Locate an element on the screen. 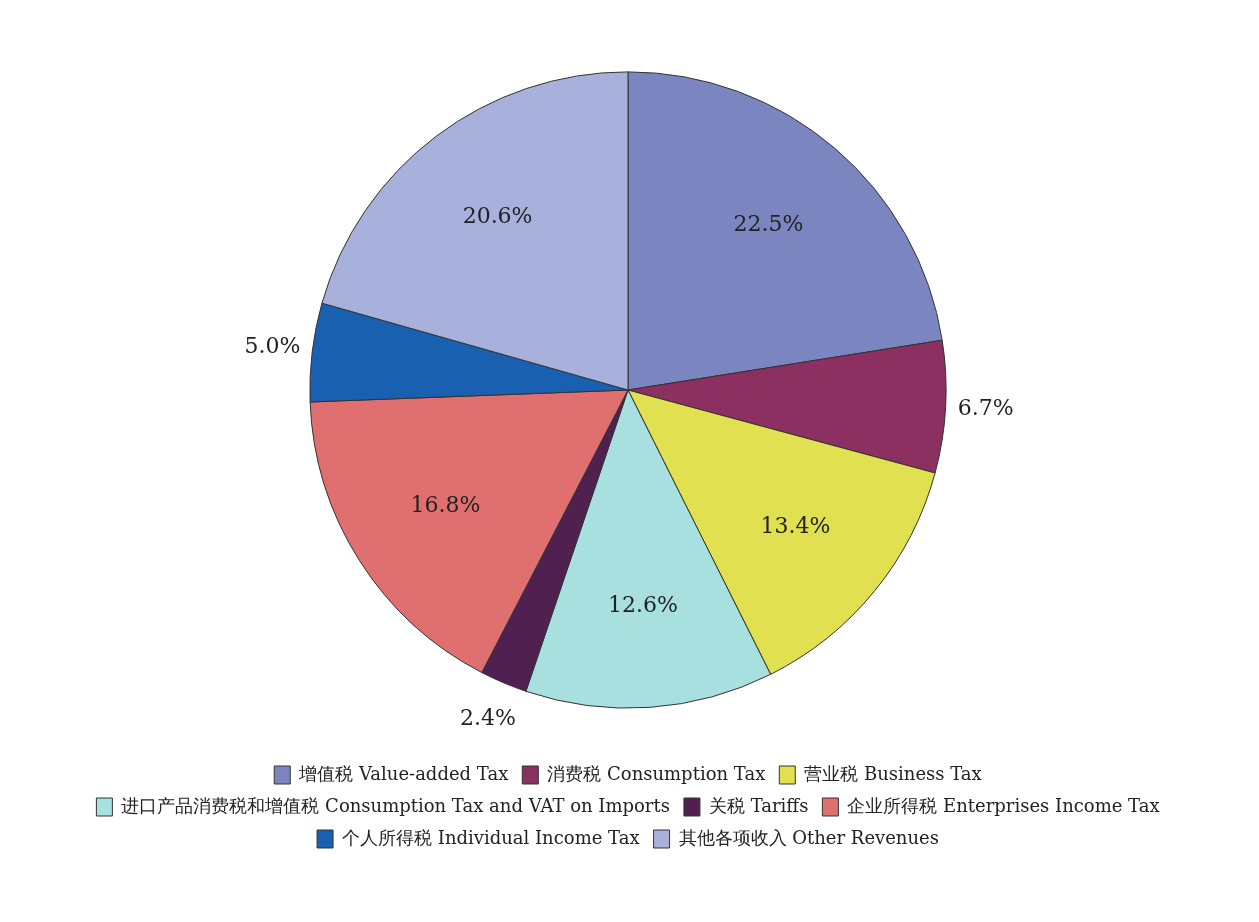 The height and width of the screenshot is (922, 1259). legend-label: 其他各项收入 Other Revenues is located at coordinates (808, 837).